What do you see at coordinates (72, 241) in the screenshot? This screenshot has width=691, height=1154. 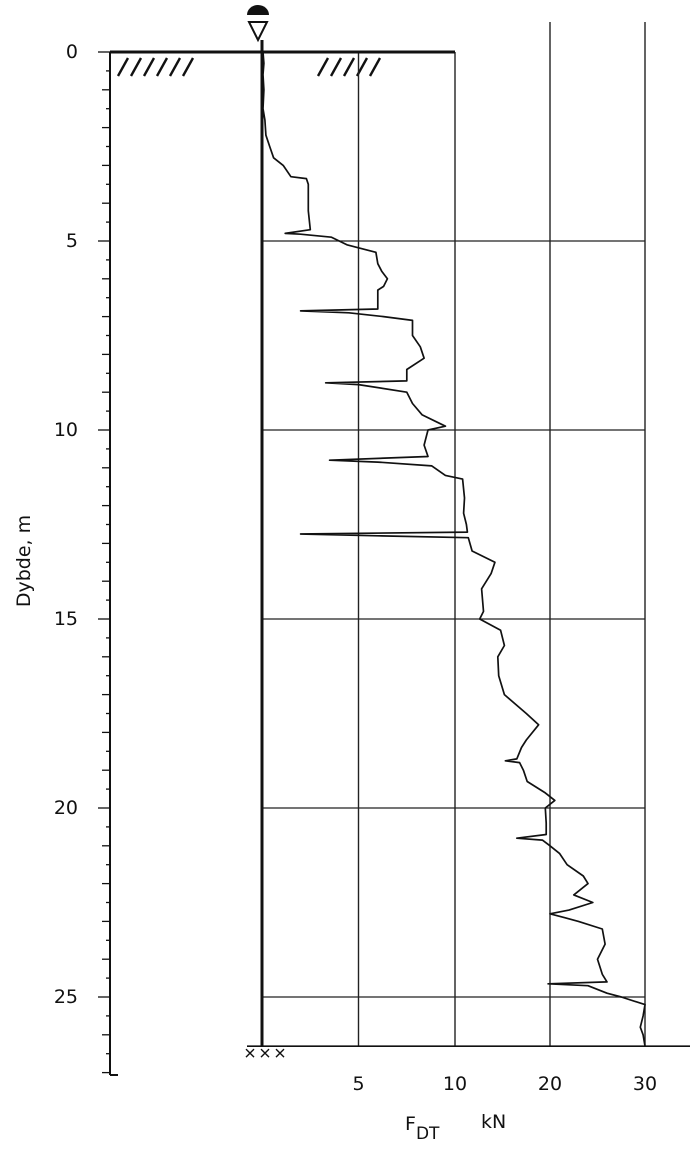 I see `y-tick-label-5: 5` at bounding box center [72, 241].